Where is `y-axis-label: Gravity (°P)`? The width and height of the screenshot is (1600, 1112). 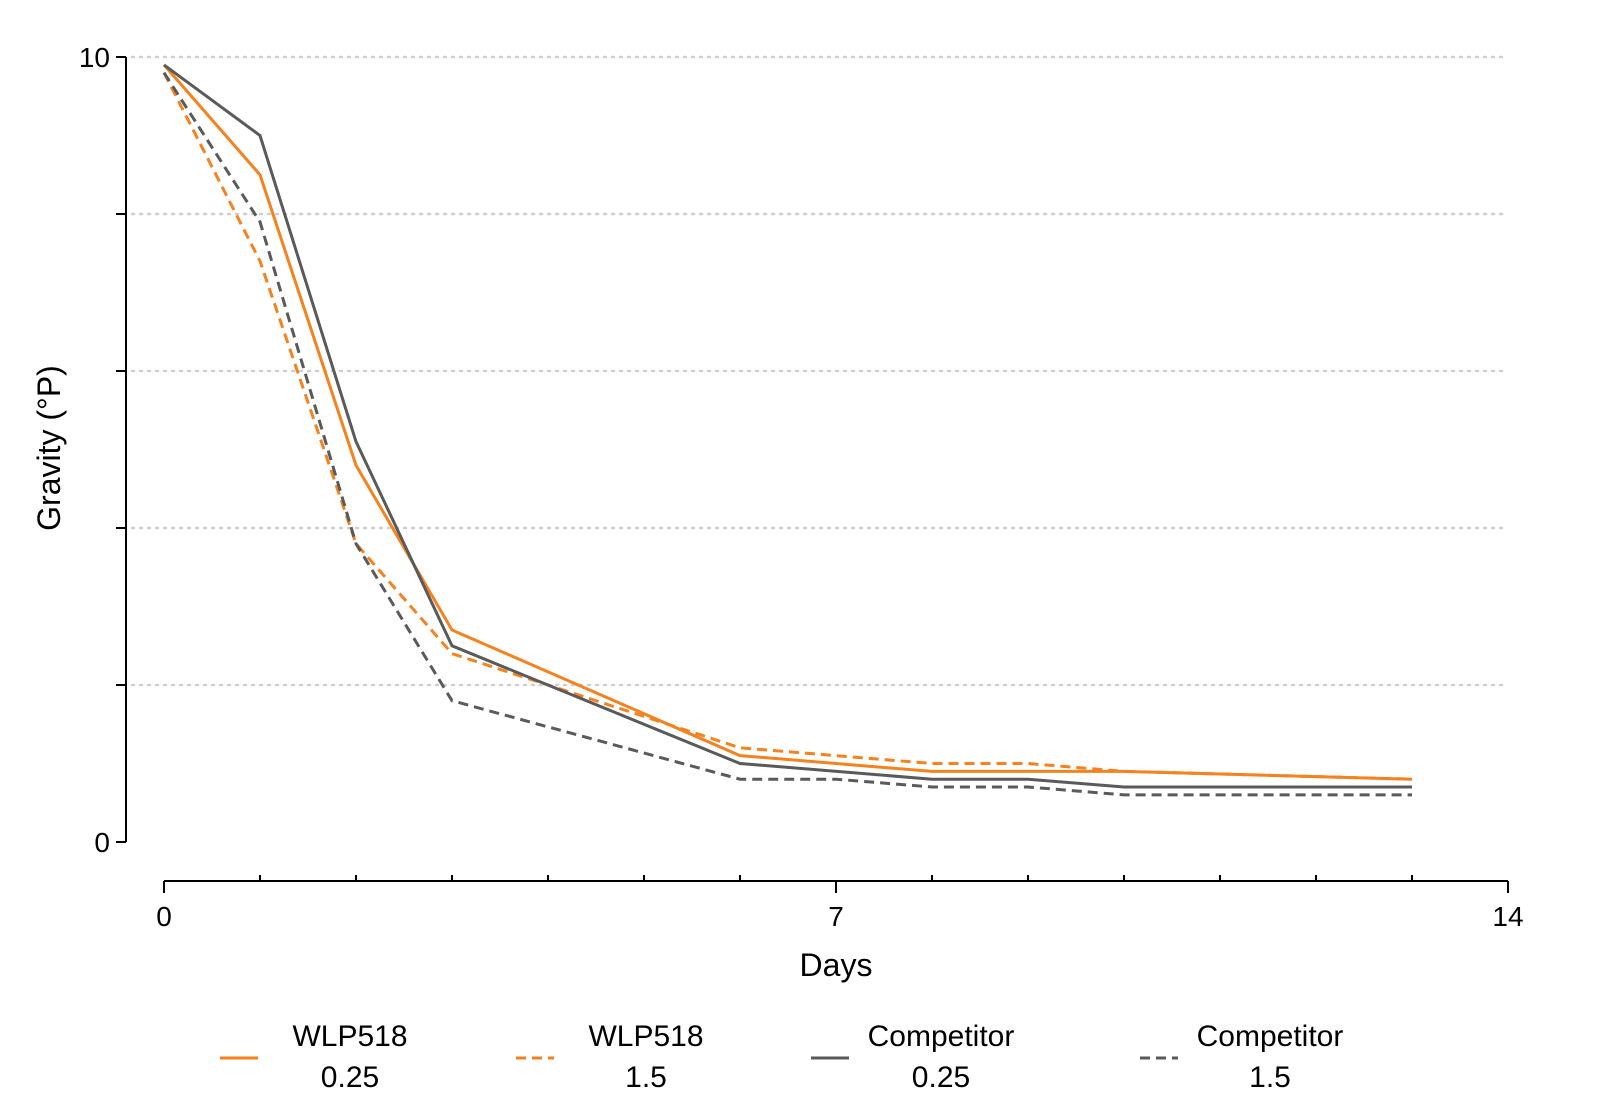
y-axis-label: Gravity (°P) is located at coordinates (49, 448).